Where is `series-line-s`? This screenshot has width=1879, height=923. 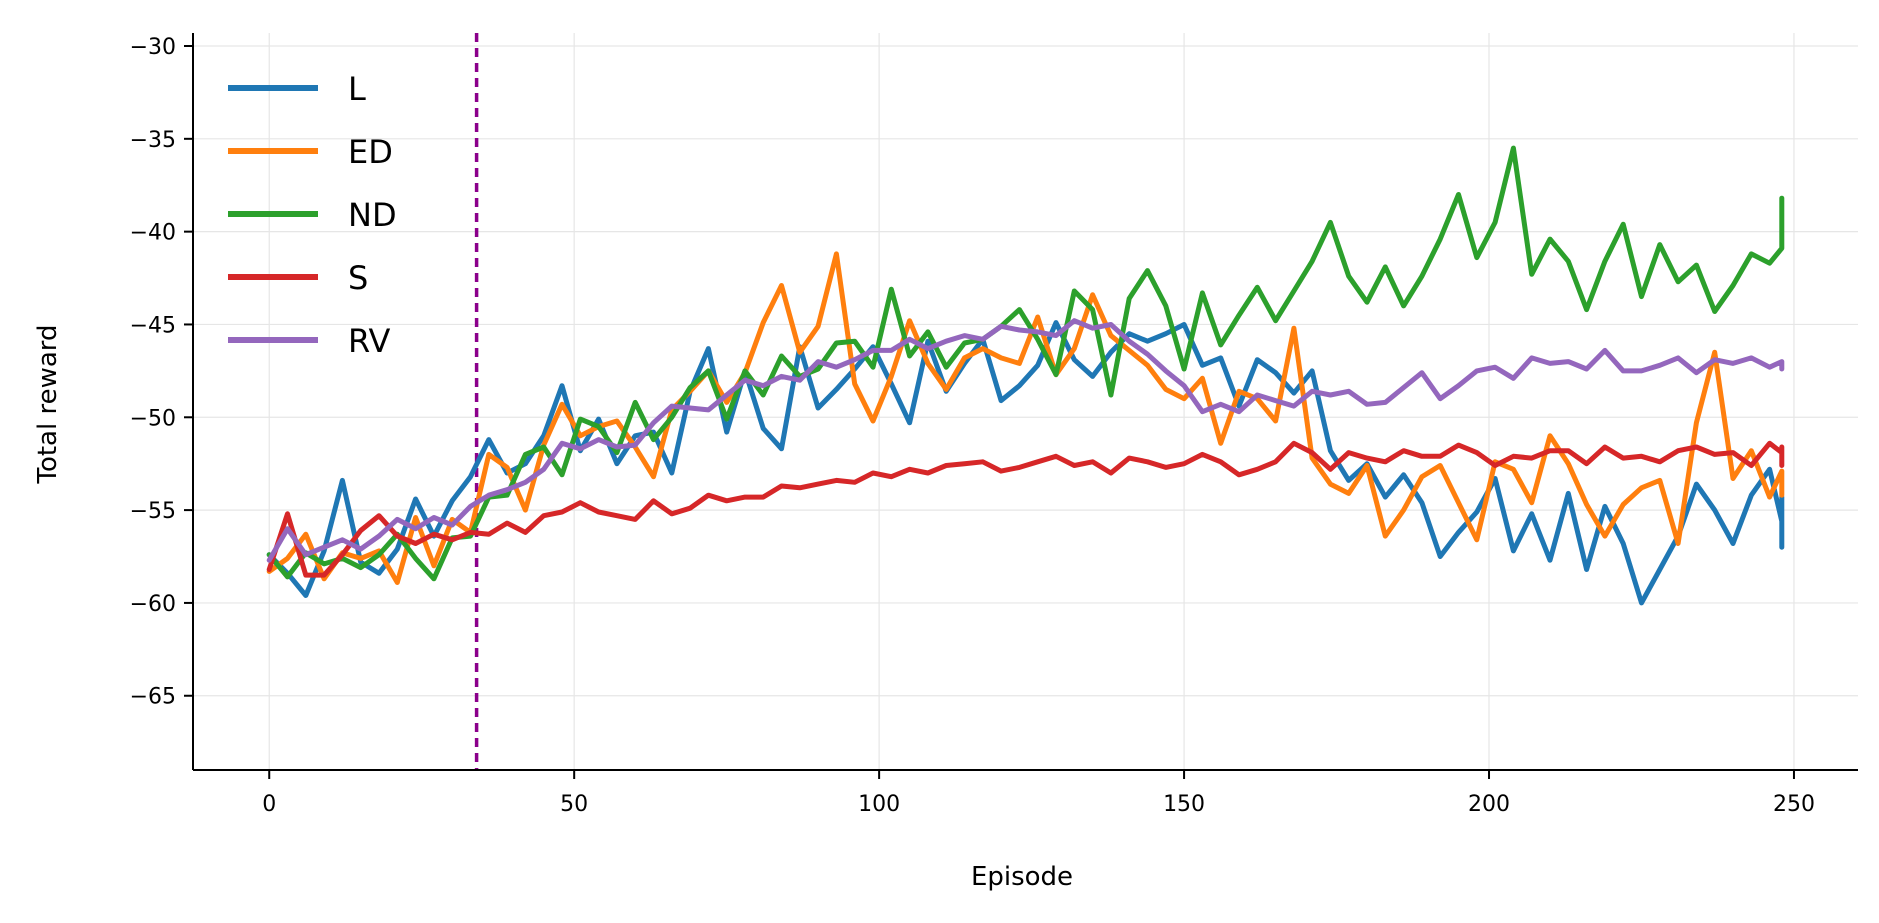
series-line-s is located at coordinates (1025, 509).